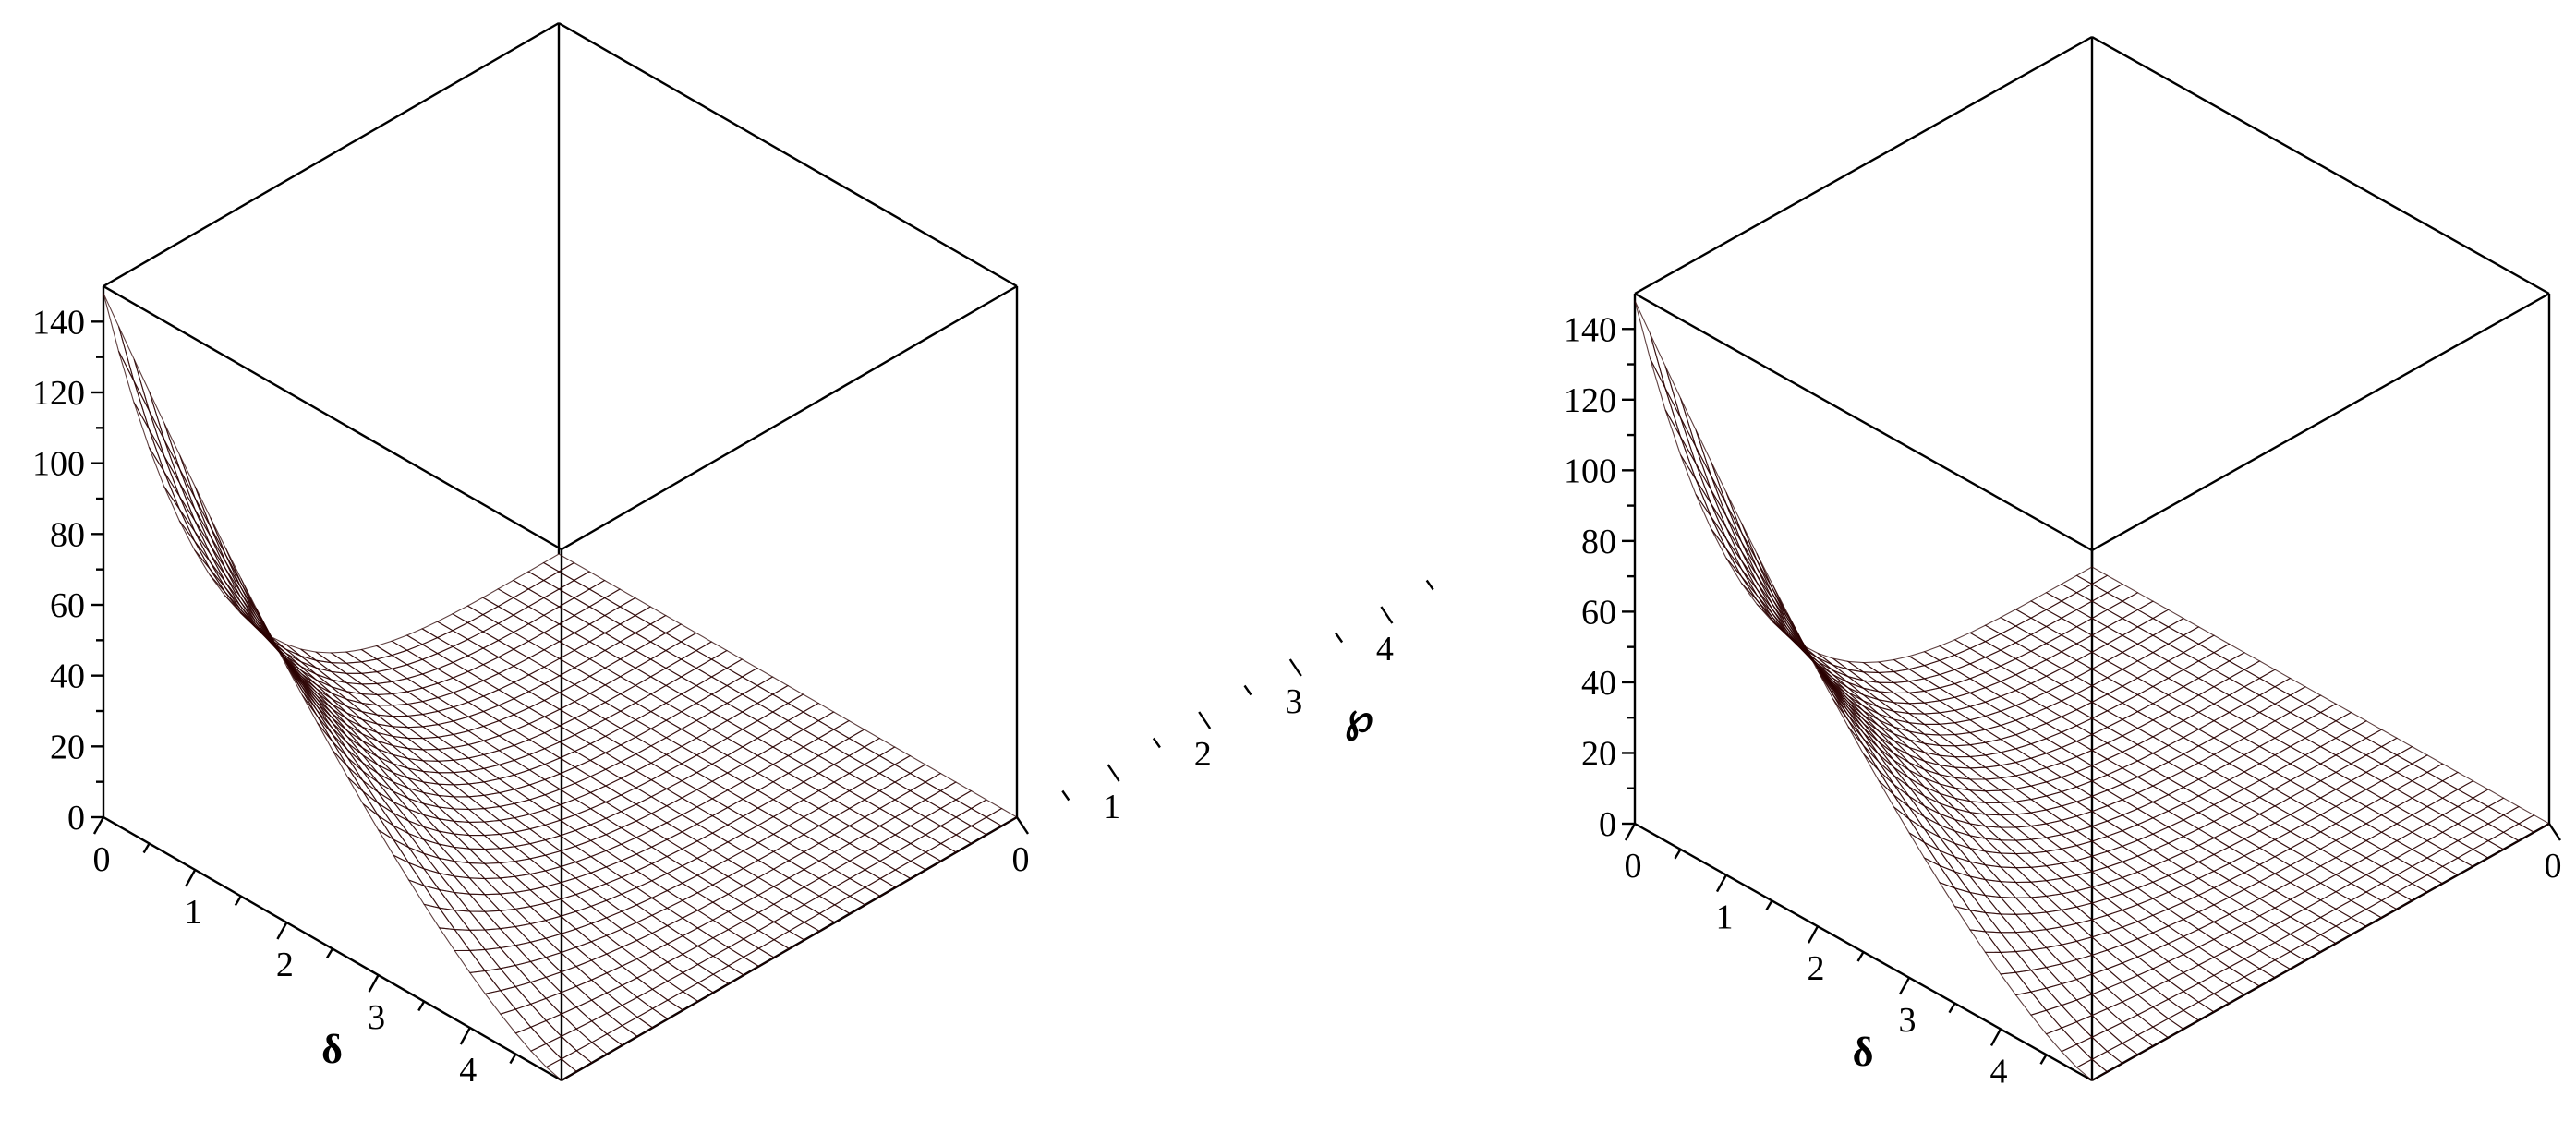 This screenshot has width=2576, height=1133. What do you see at coordinates (1630, 832) in the screenshot?
I see `delta-tick` at bounding box center [1630, 832].